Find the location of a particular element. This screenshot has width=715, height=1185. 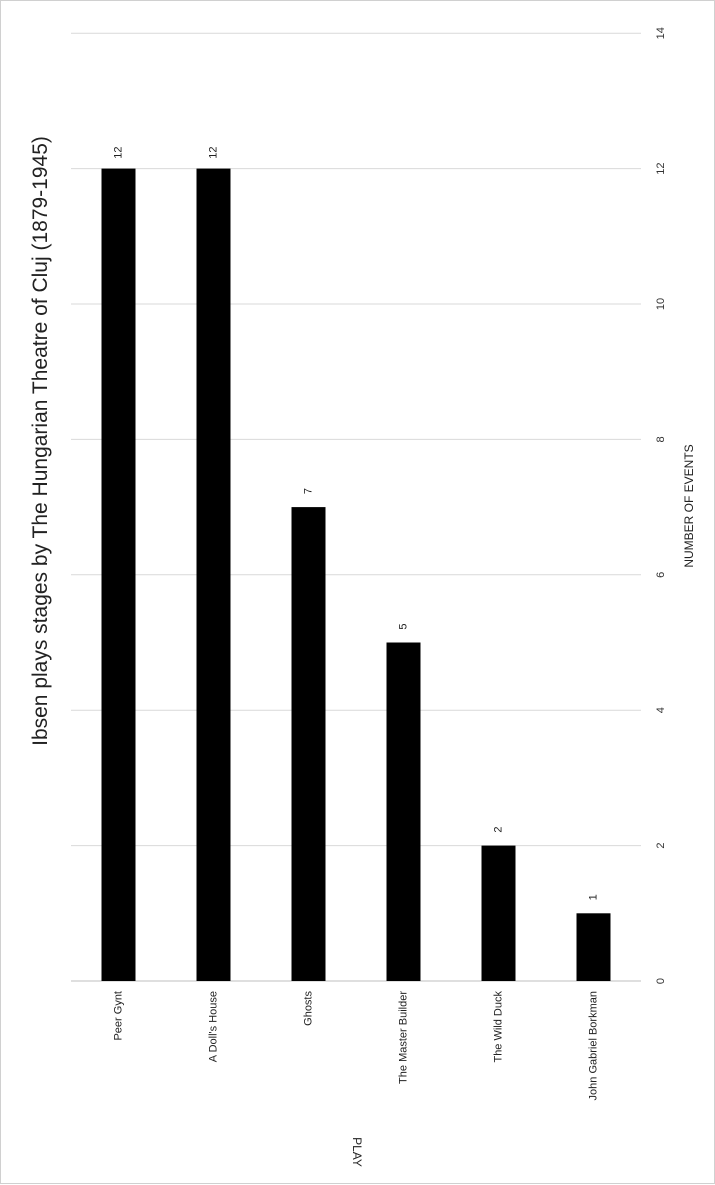

category-label: Peer Gynt is located at coordinates (118, 1016).